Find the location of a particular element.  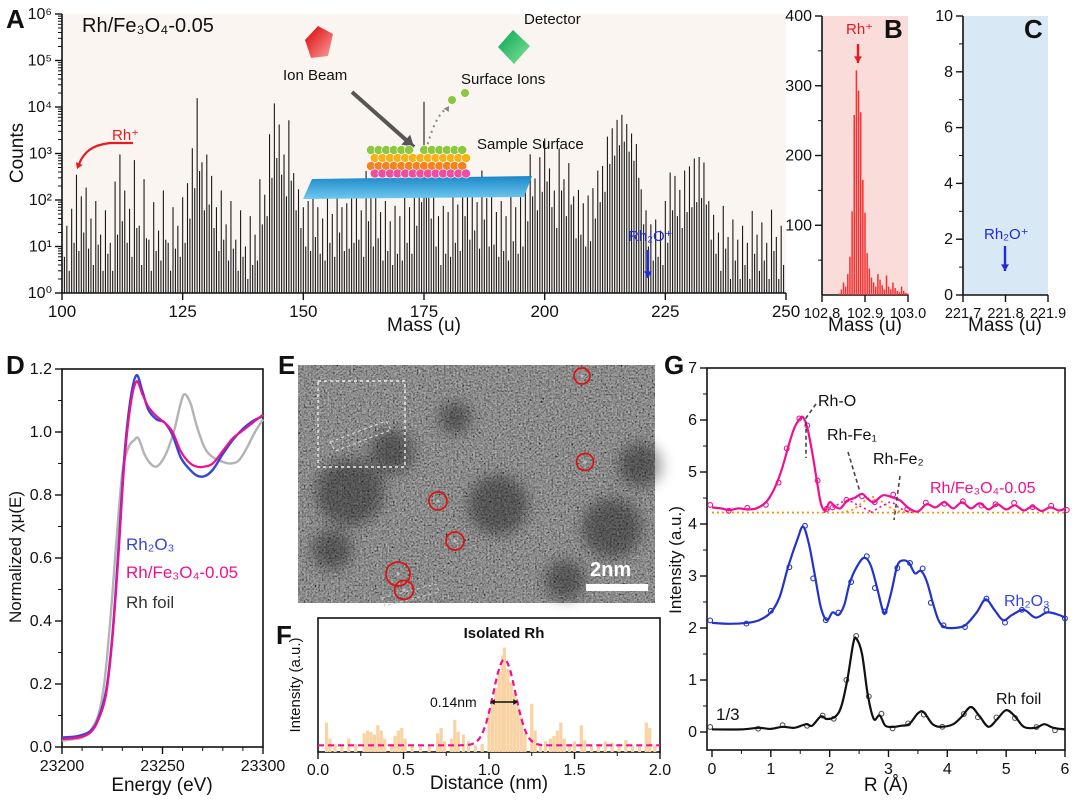

panel-g-label: G is located at coordinates (674, 365).